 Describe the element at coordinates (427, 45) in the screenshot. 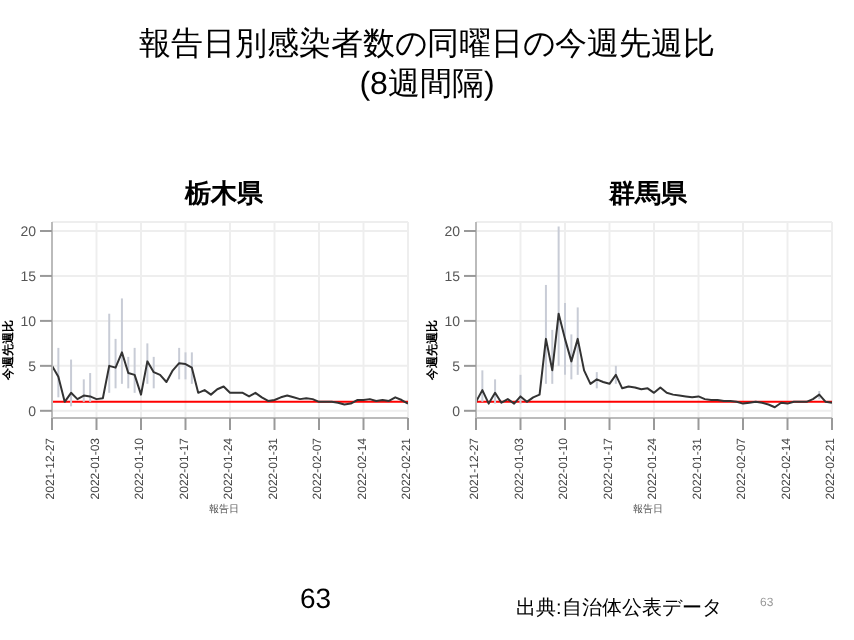

I see `text: 報告日別感染者数の同曜日の今週先週比` at that location.